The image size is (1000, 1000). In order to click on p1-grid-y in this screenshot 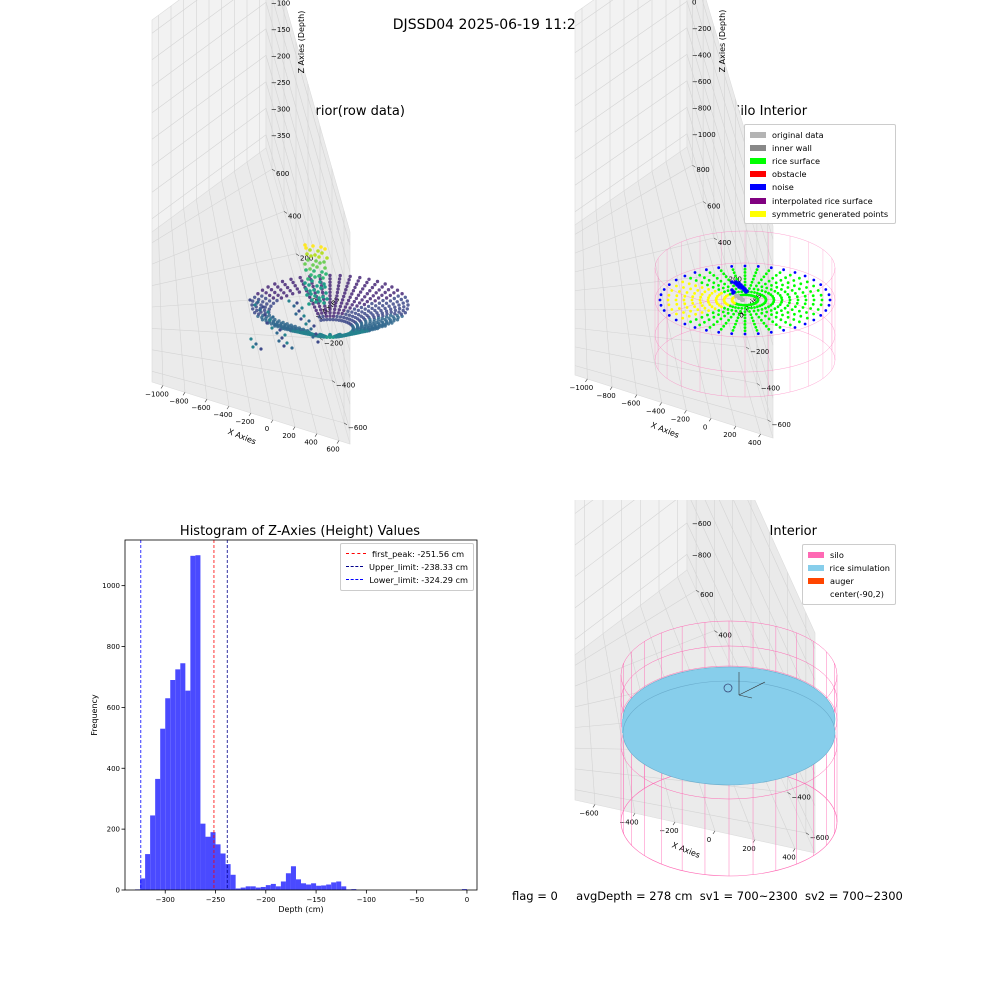, I will do `click(212, 205)`.